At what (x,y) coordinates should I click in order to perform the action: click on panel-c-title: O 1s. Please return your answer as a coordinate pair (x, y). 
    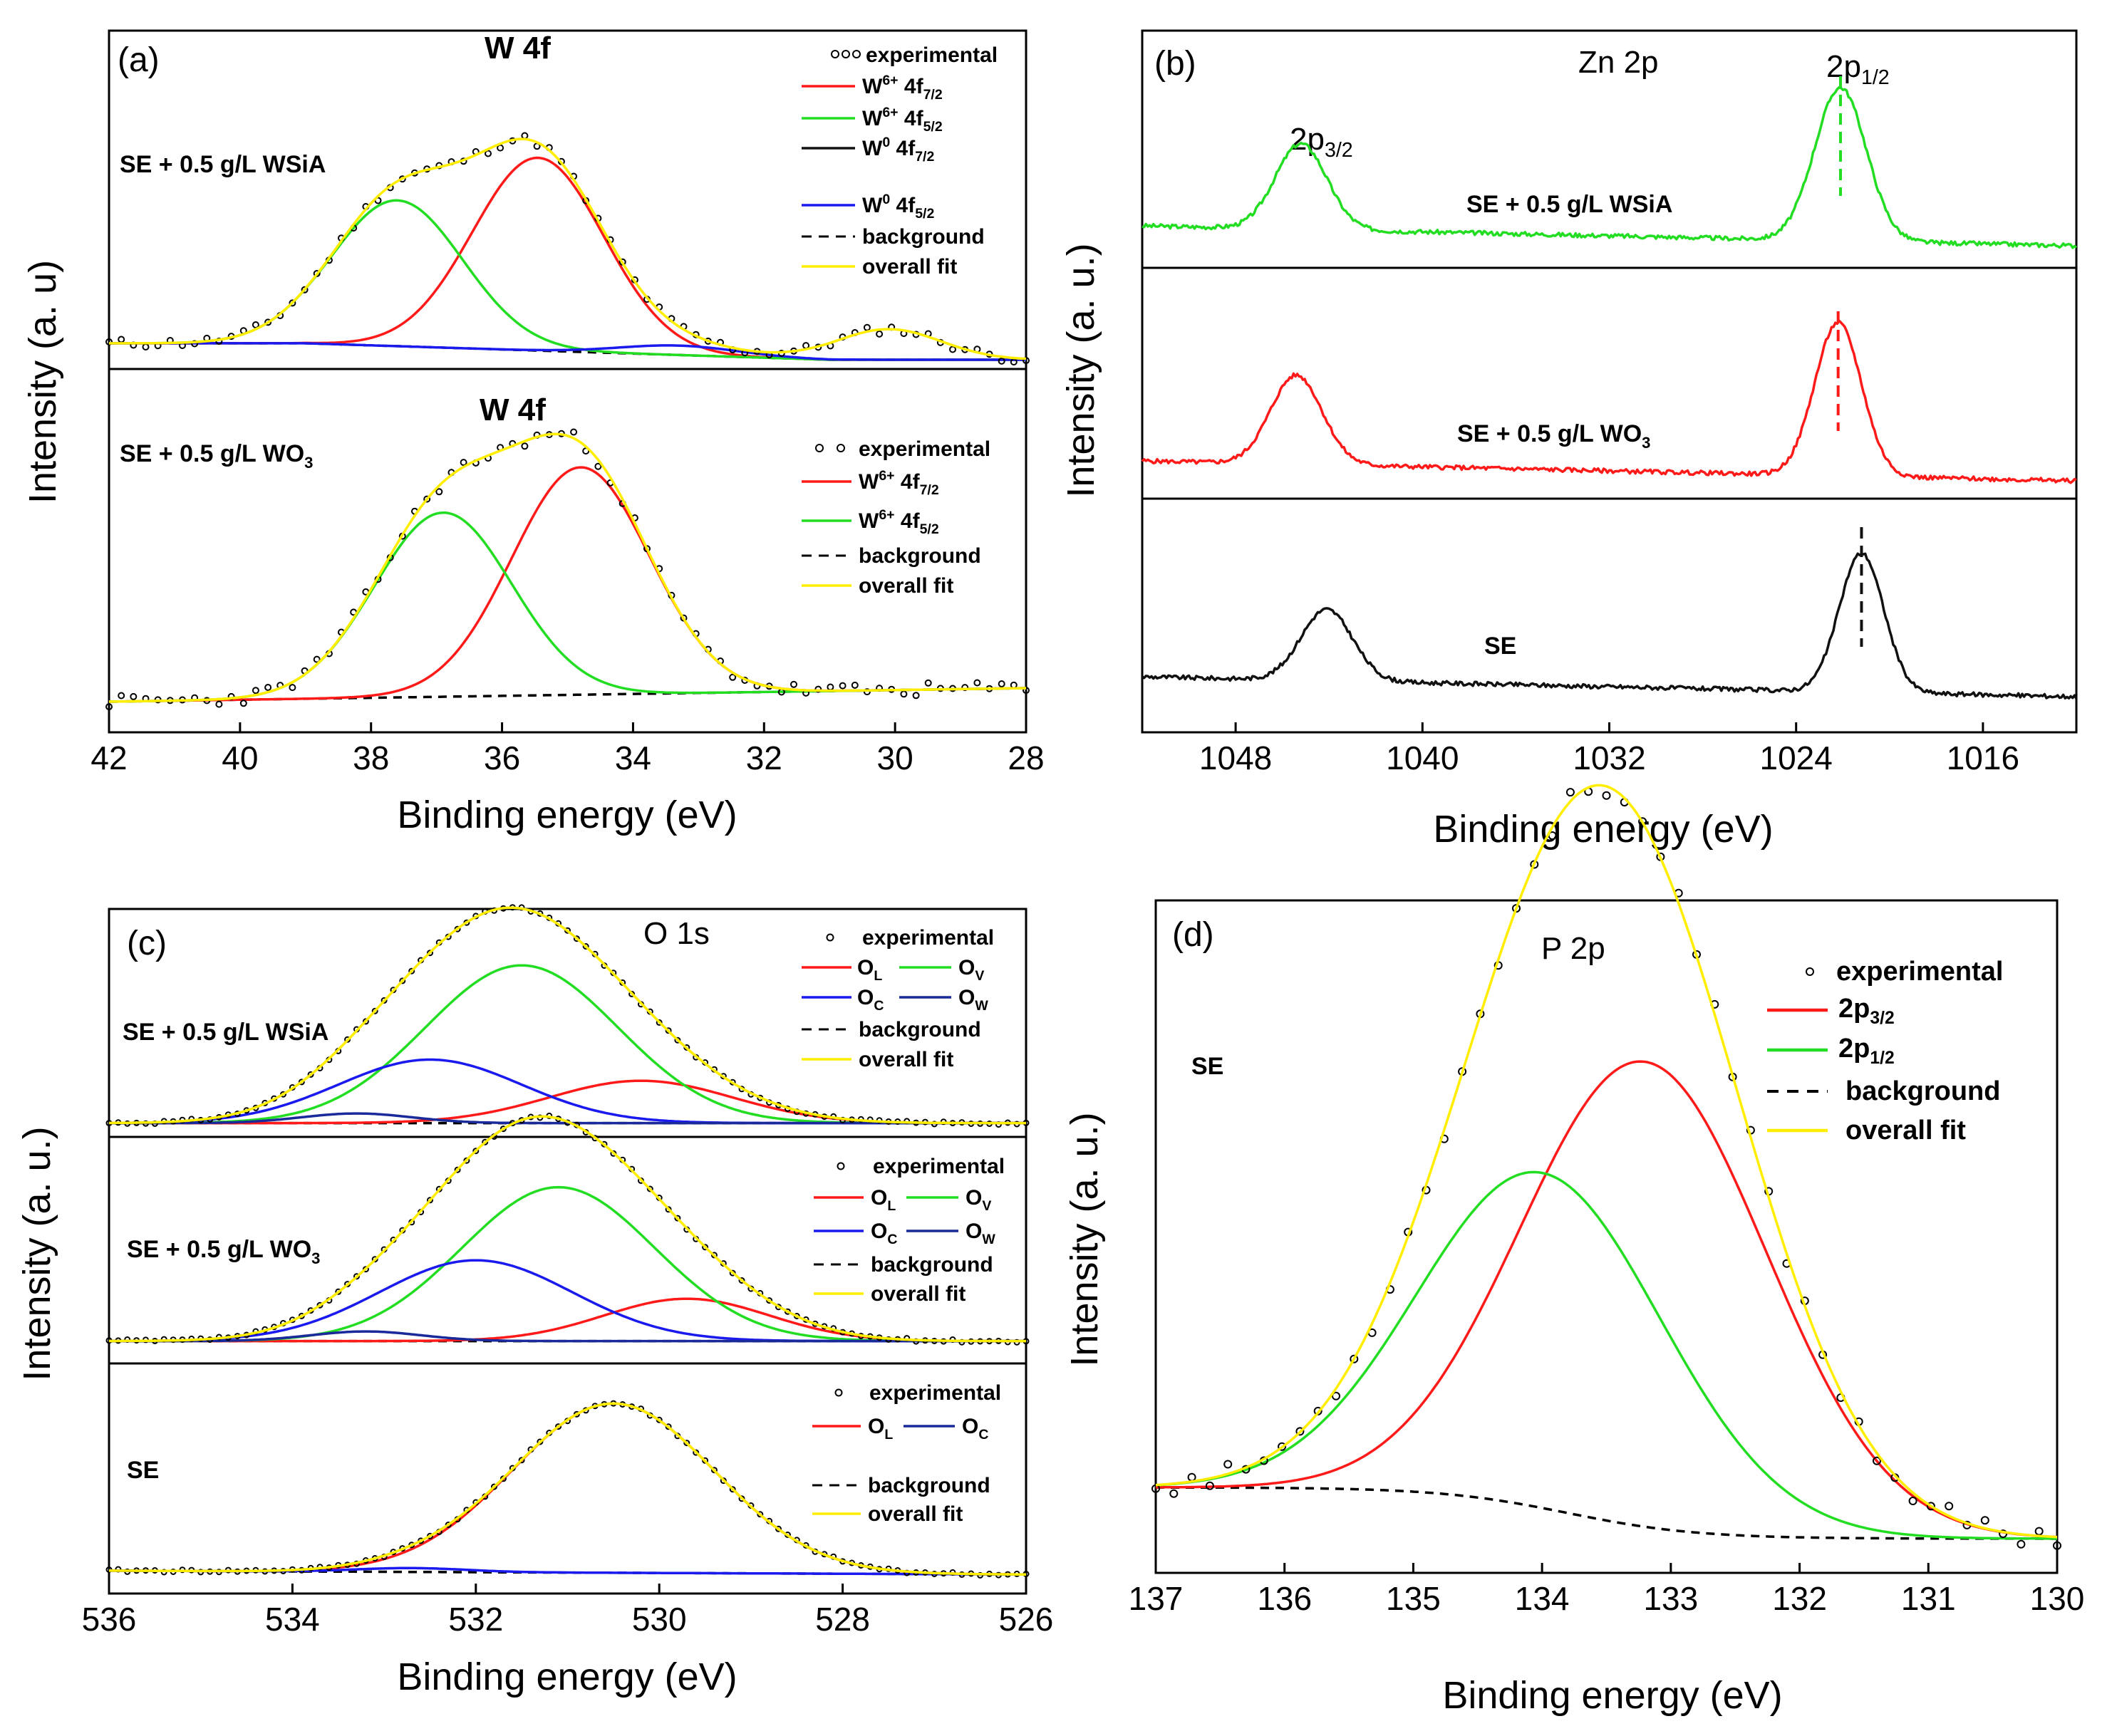
    Looking at the image, I should click on (676, 933).